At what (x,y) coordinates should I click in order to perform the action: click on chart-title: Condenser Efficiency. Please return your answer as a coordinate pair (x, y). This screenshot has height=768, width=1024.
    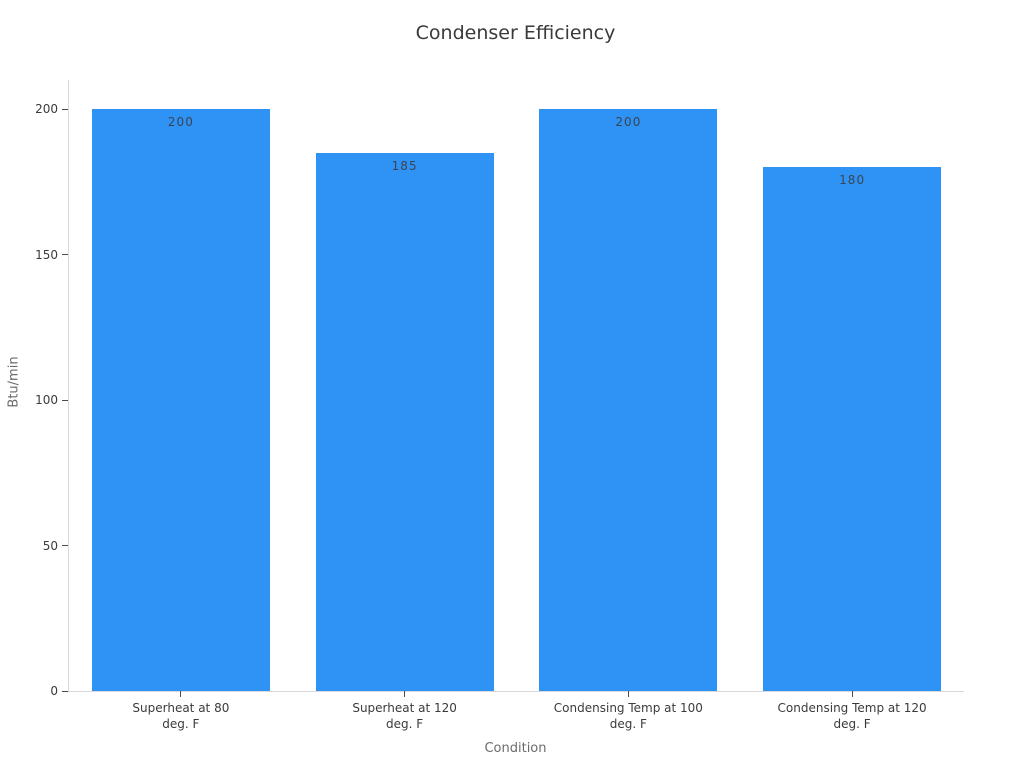
    Looking at the image, I should click on (515, 33).